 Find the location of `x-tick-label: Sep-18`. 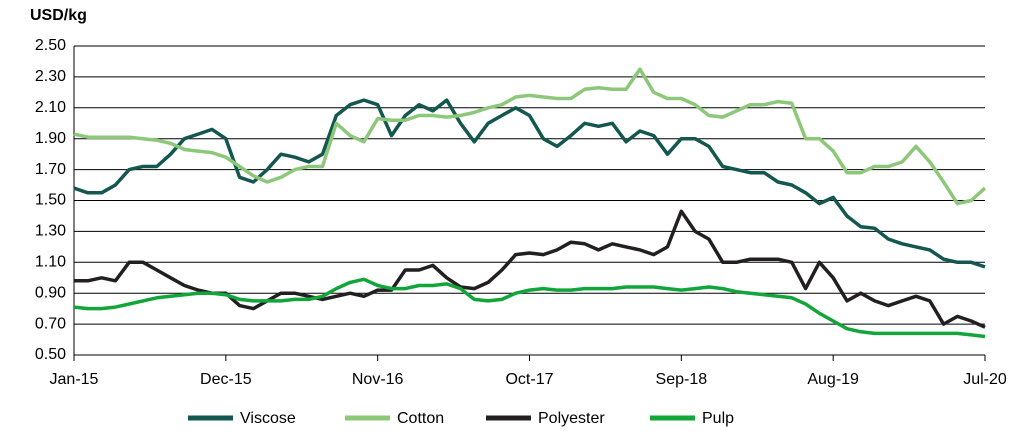

x-tick-label: Sep-18 is located at coordinates (682, 379).